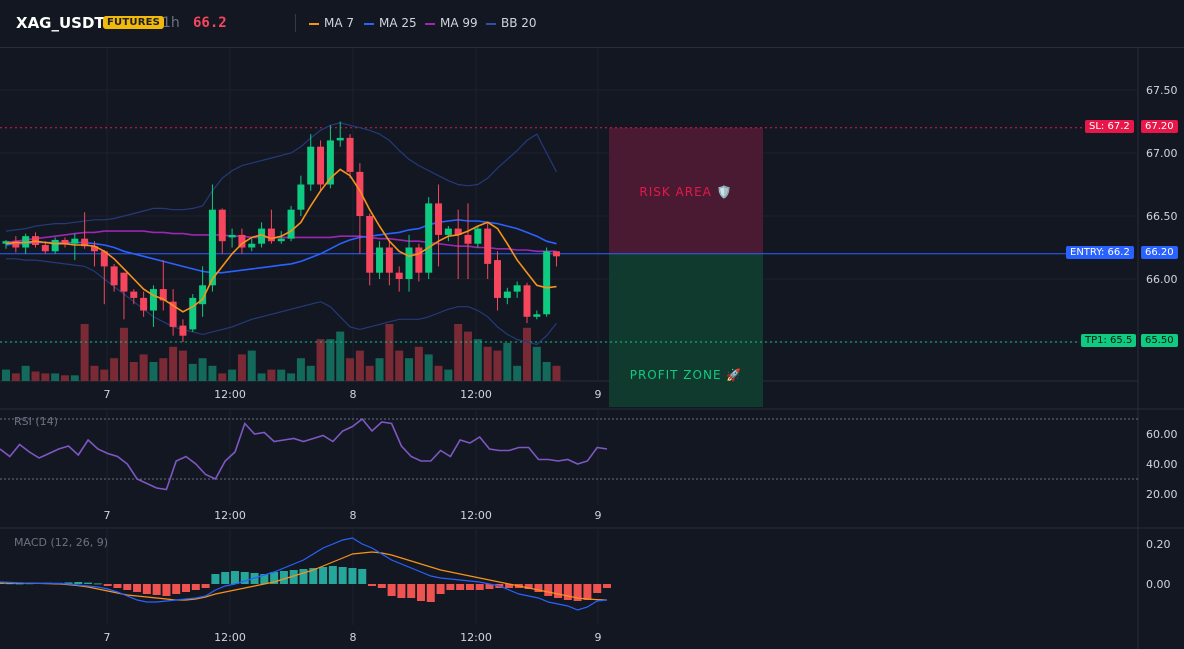 The height and width of the screenshot is (649, 1184). I want to click on rsi-tick-label: 40.00, so click(1162, 464).